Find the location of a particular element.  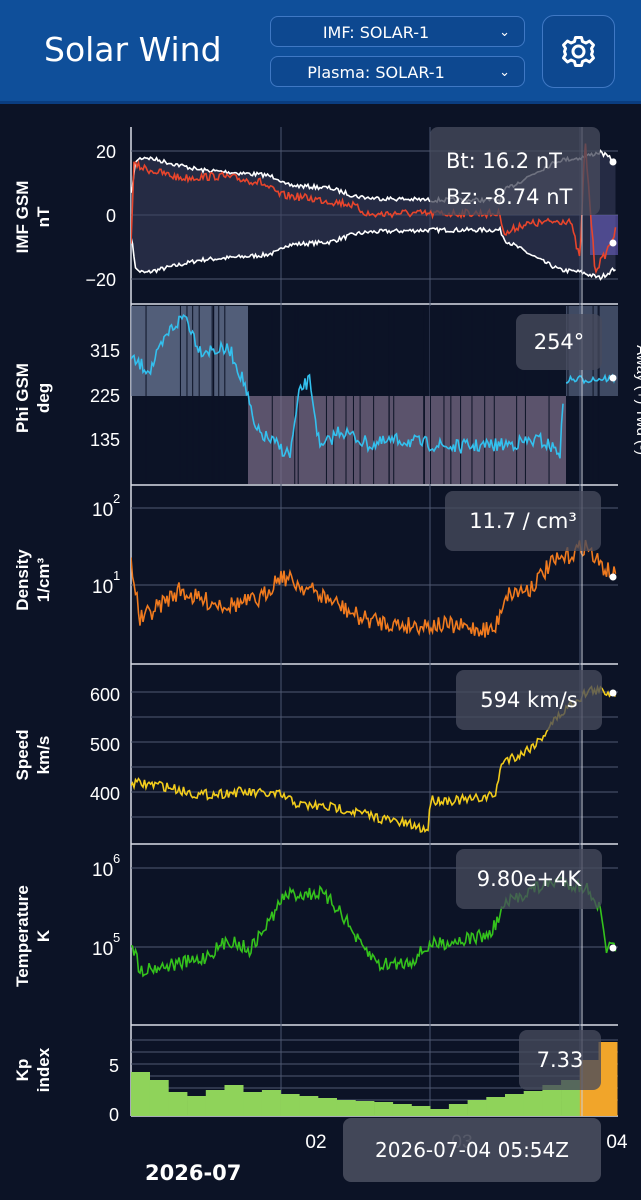

phi-sector-label: Away (+) Twd (-) is located at coordinates (637, 400).